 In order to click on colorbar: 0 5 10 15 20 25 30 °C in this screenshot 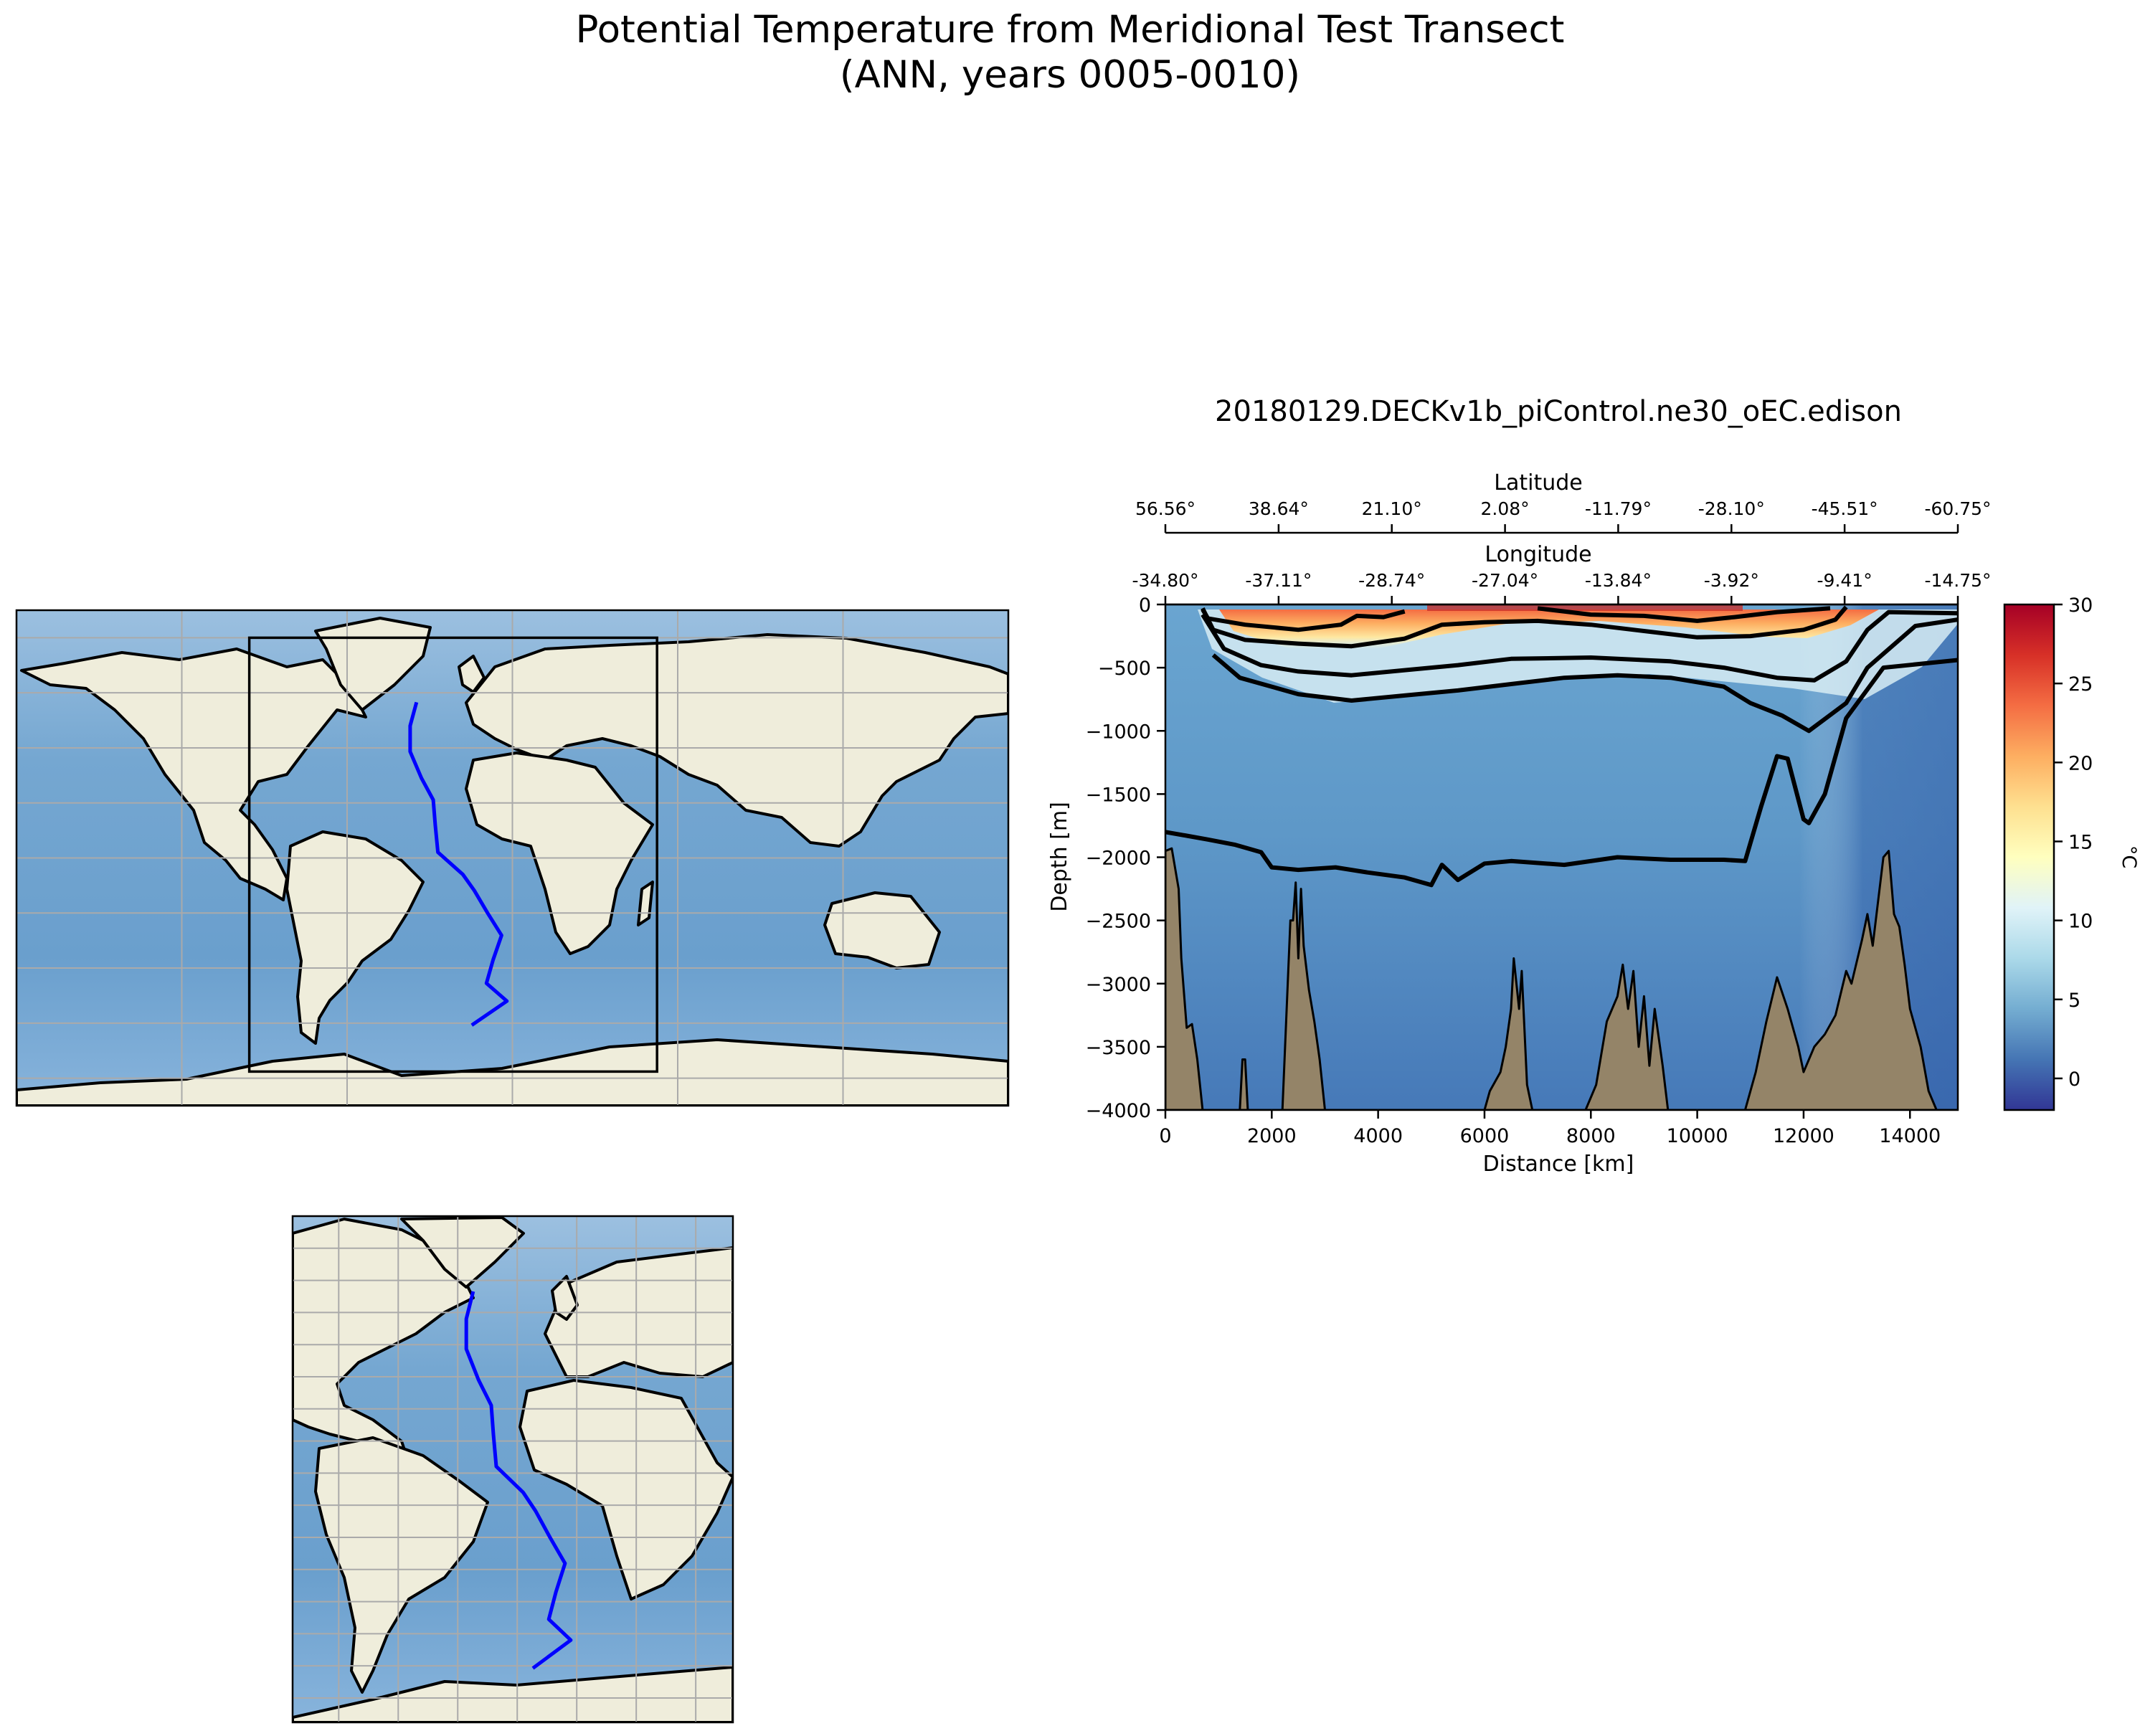, I will do `click(2071, 853)`.